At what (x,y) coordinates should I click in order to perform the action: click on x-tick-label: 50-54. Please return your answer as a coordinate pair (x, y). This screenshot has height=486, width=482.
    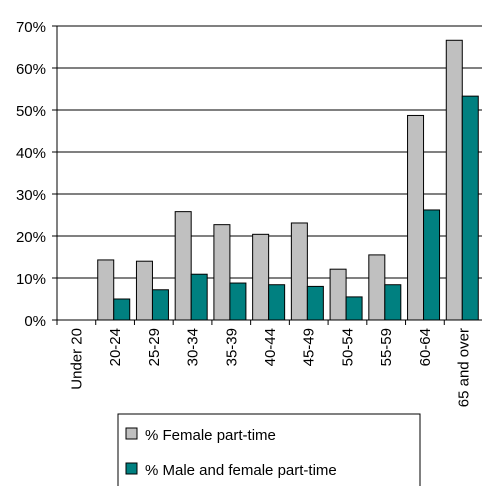
    Looking at the image, I should click on (347, 347).